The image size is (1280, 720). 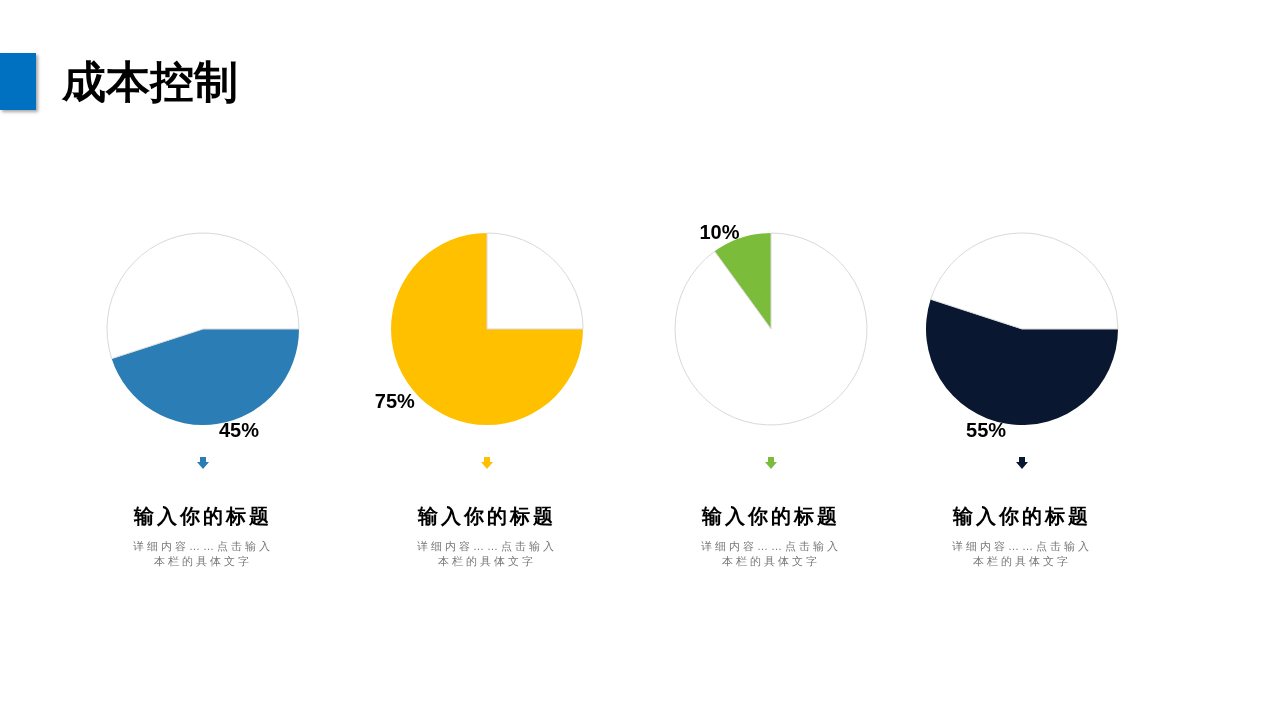 What do you see at coordinates (986, 429) in the screenshot?
I see `data-label: 55%` at bounding box center [986, 429].